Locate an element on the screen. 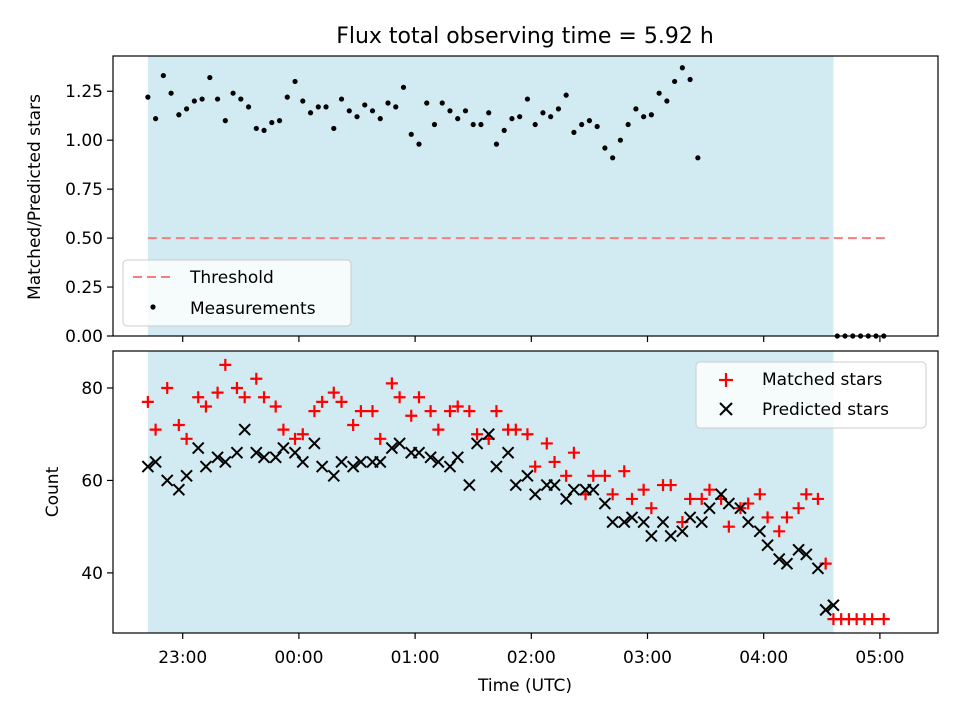 The width and height of the screenshot is (960, 720). predicted-stars-legend-swatch is located at coordinates (726, 409).